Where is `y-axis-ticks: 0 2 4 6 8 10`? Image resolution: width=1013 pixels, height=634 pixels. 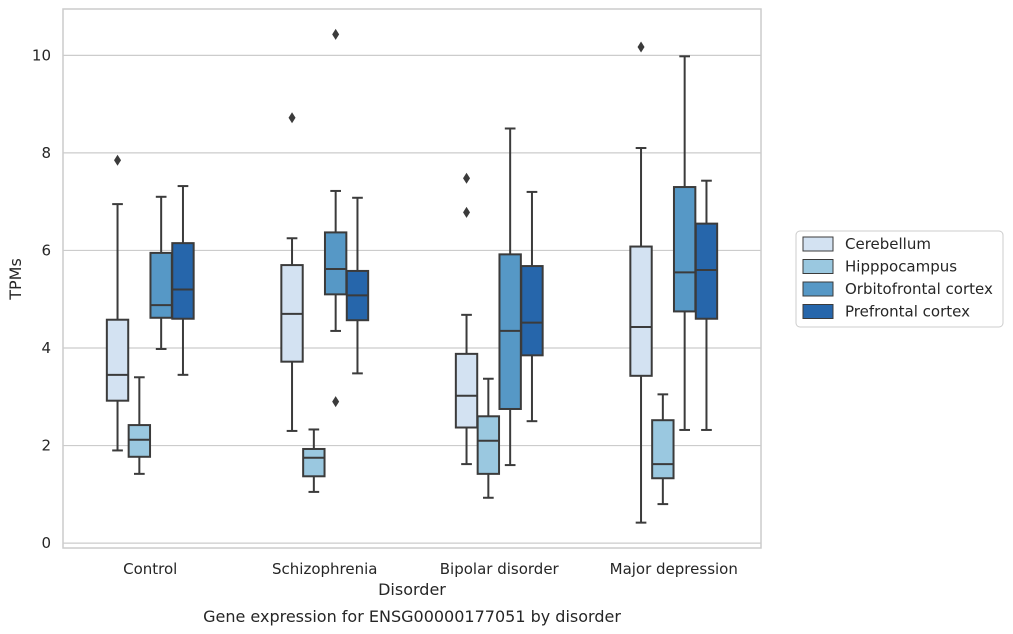 y-axis-ticks: 0 2 4 6 8 10 is located at coordinates (41, 299).